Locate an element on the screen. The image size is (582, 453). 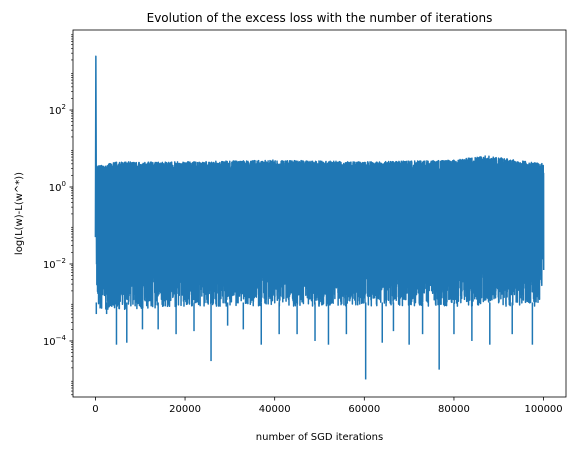
y-tick-label: 10⁻² is located at coordinates (54, 264).